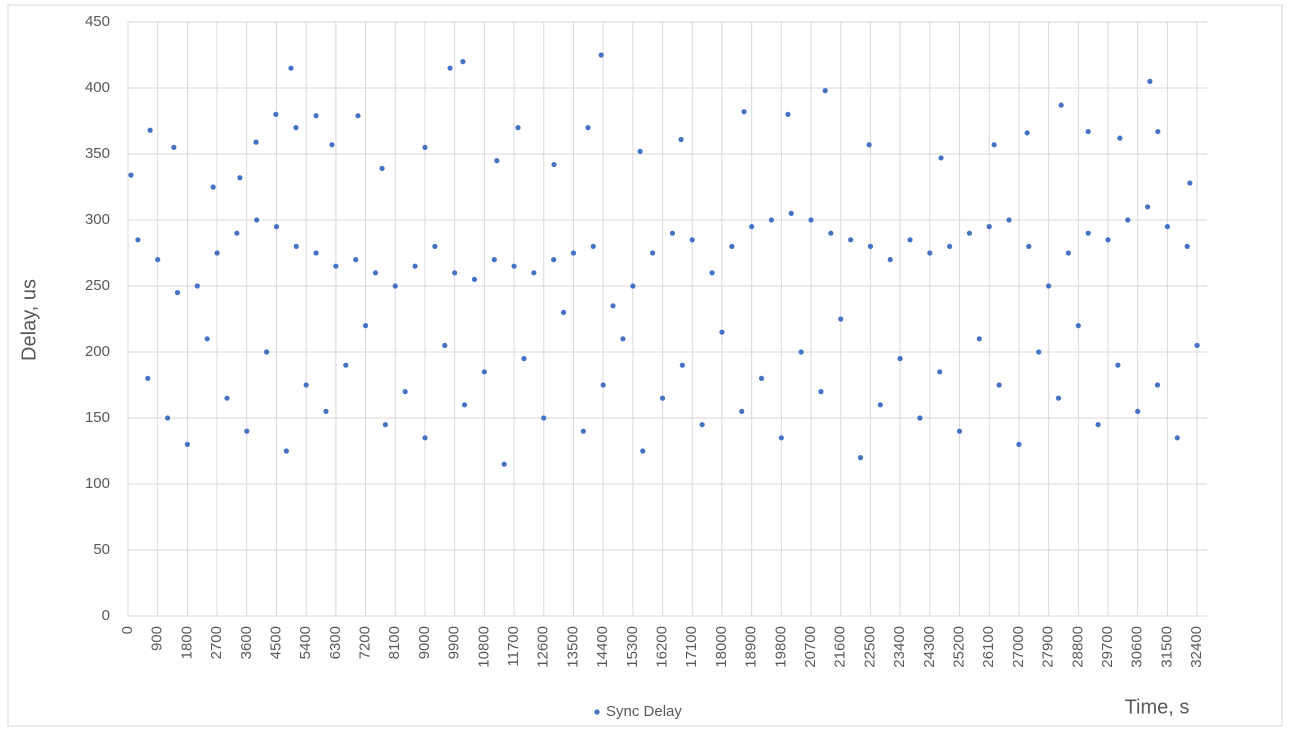 This screenshot has width=1290, height=731. I want to click on x-tick-label: 12600, so click(543, 647).